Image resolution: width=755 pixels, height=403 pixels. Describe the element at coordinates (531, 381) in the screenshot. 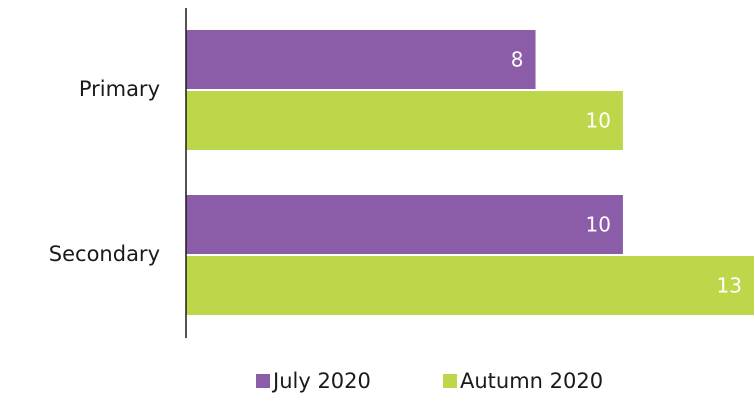

I see `legend-label: Autumn 2020` at that location.